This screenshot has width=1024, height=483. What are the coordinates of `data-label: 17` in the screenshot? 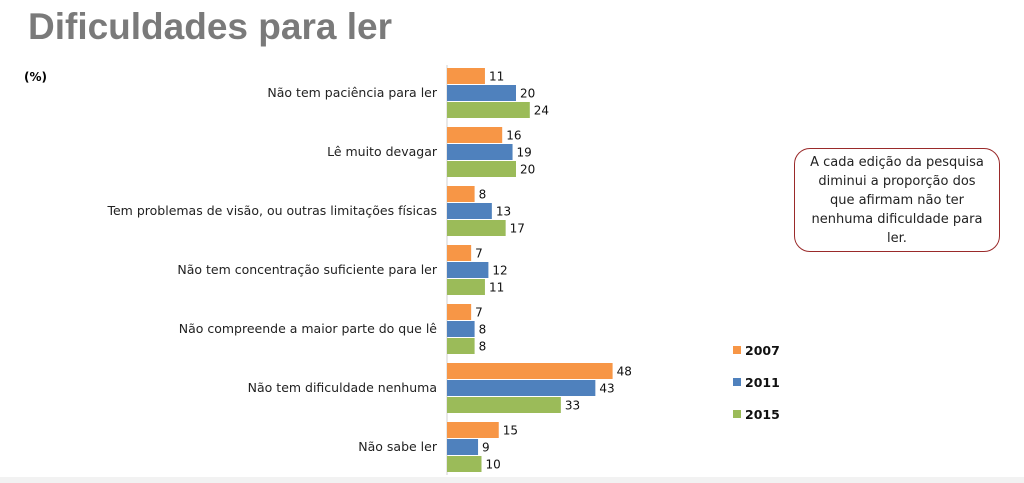 It's located at (517, 229).